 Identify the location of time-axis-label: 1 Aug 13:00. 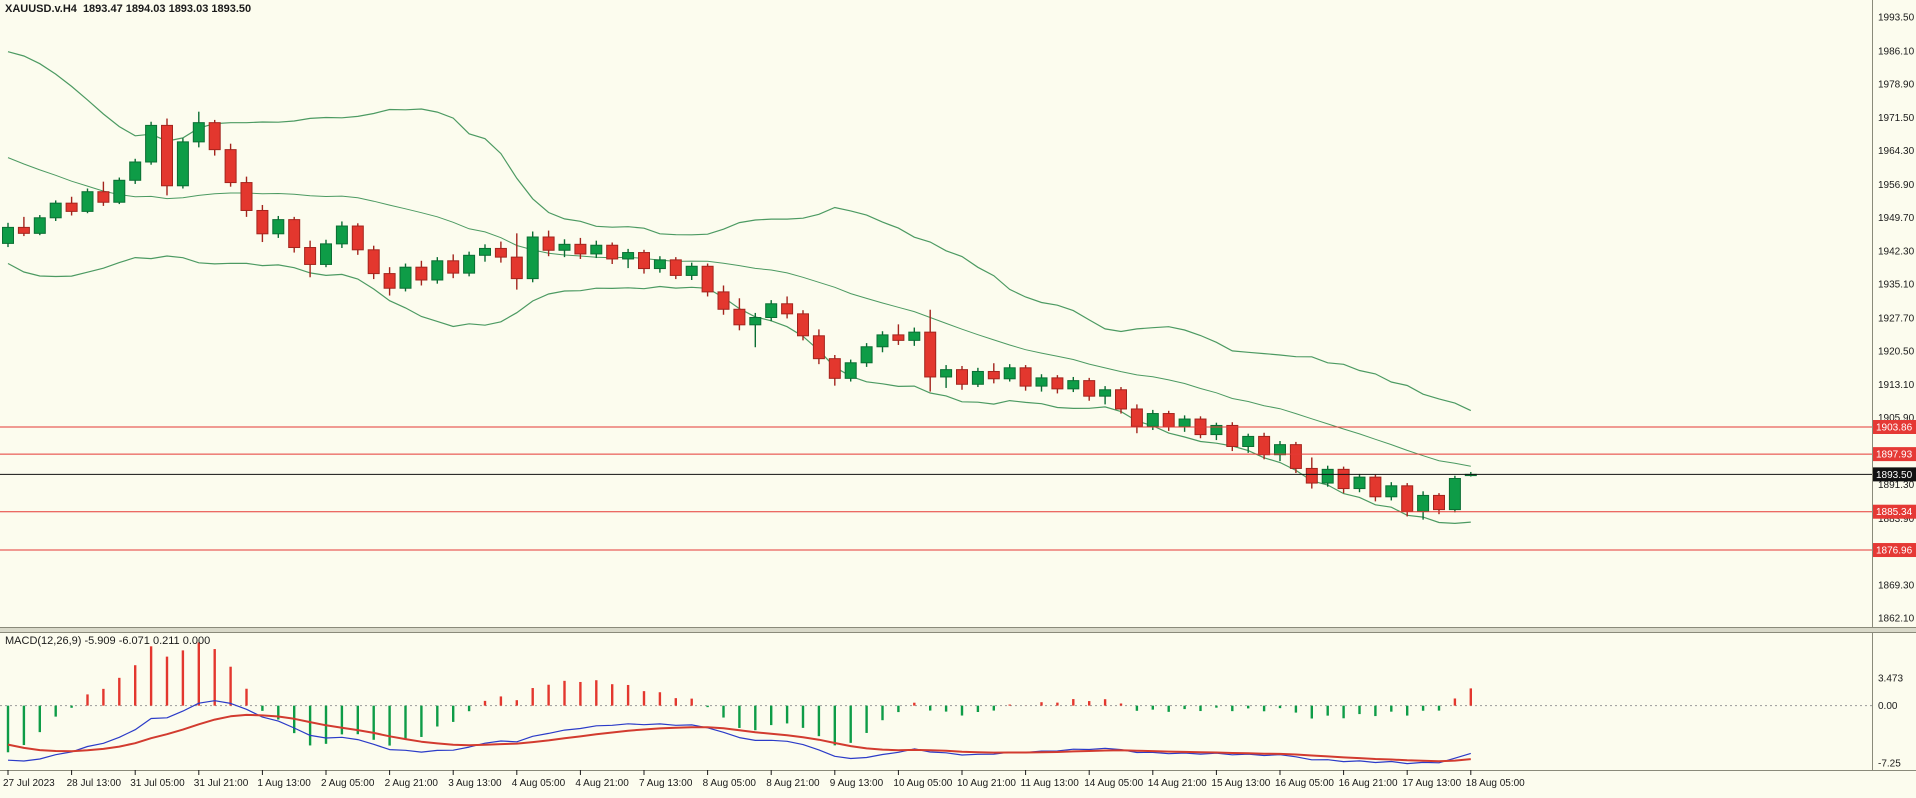
(284, 783).